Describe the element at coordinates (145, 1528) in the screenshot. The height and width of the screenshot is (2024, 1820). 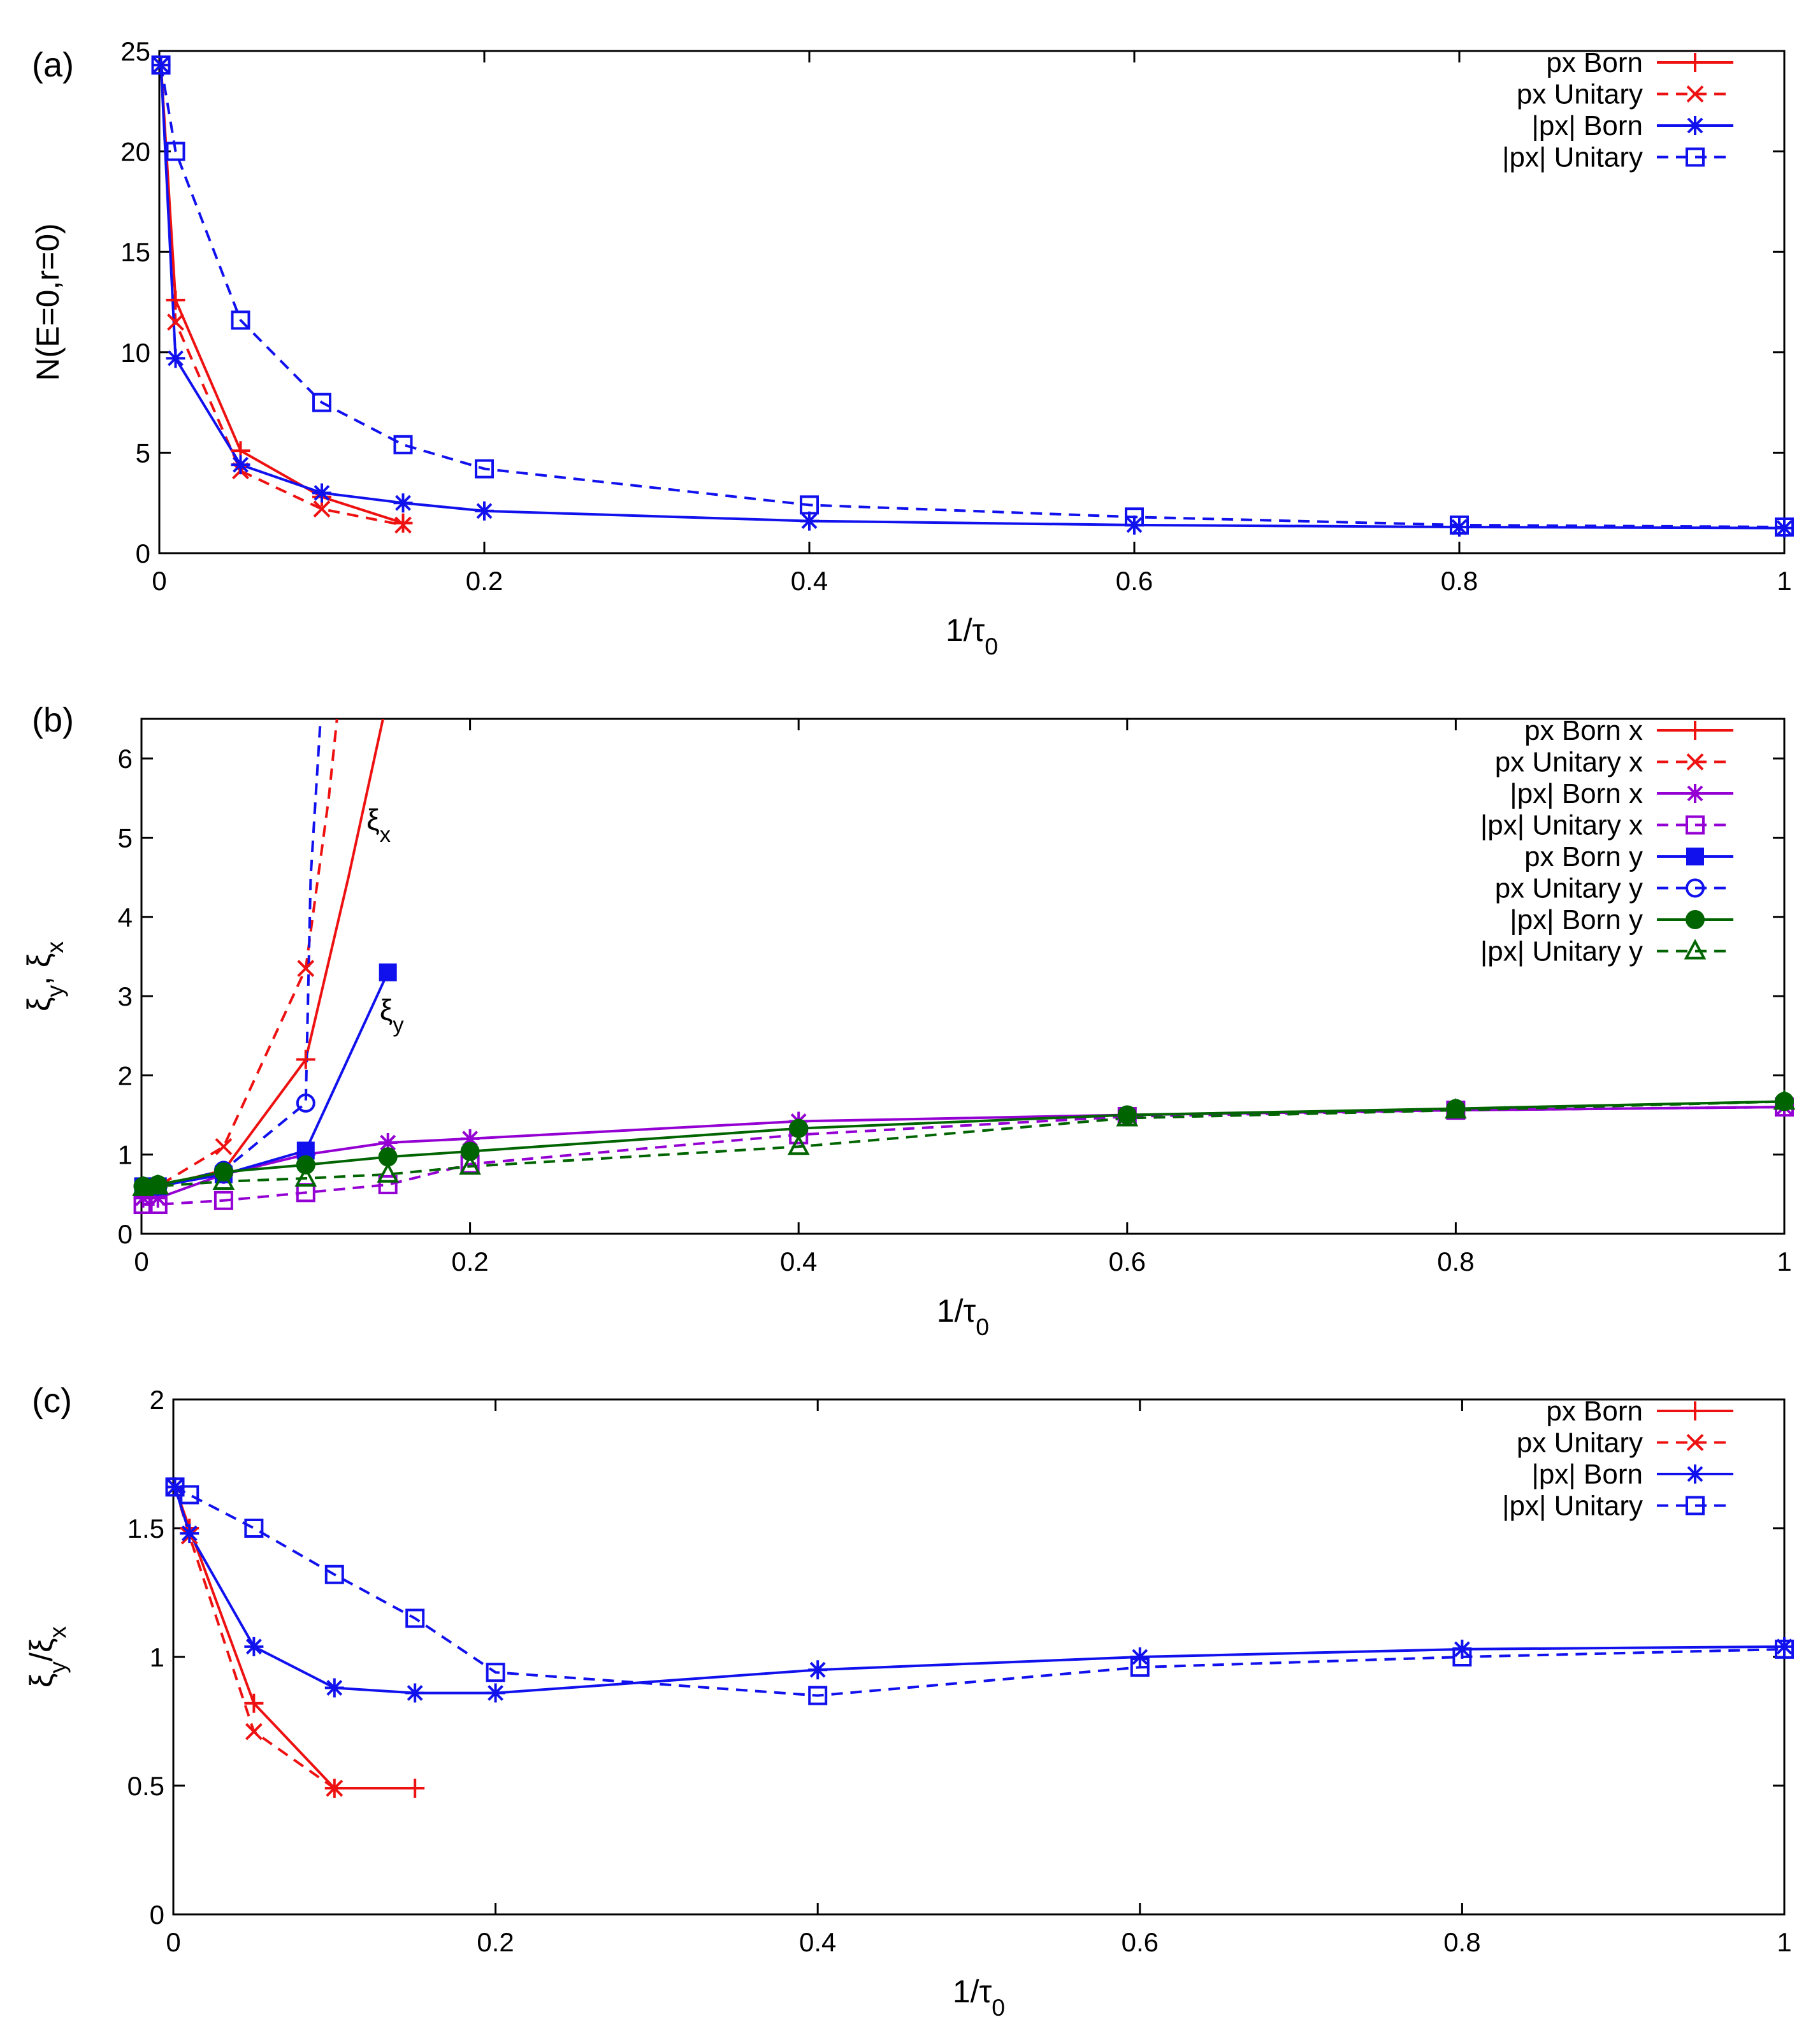
I see `y-tick-label: 1.5` at that location.